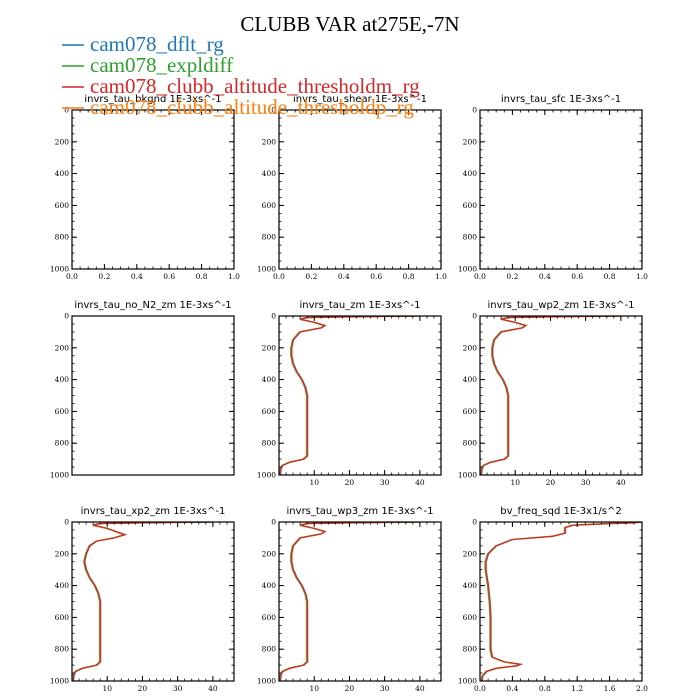 The image size is (700, 700). Describe the element at coordinates (561, 511) in the screenshot. I see `panel-title: bv_freq_sqd 1E-3x1/s^2` at that location.